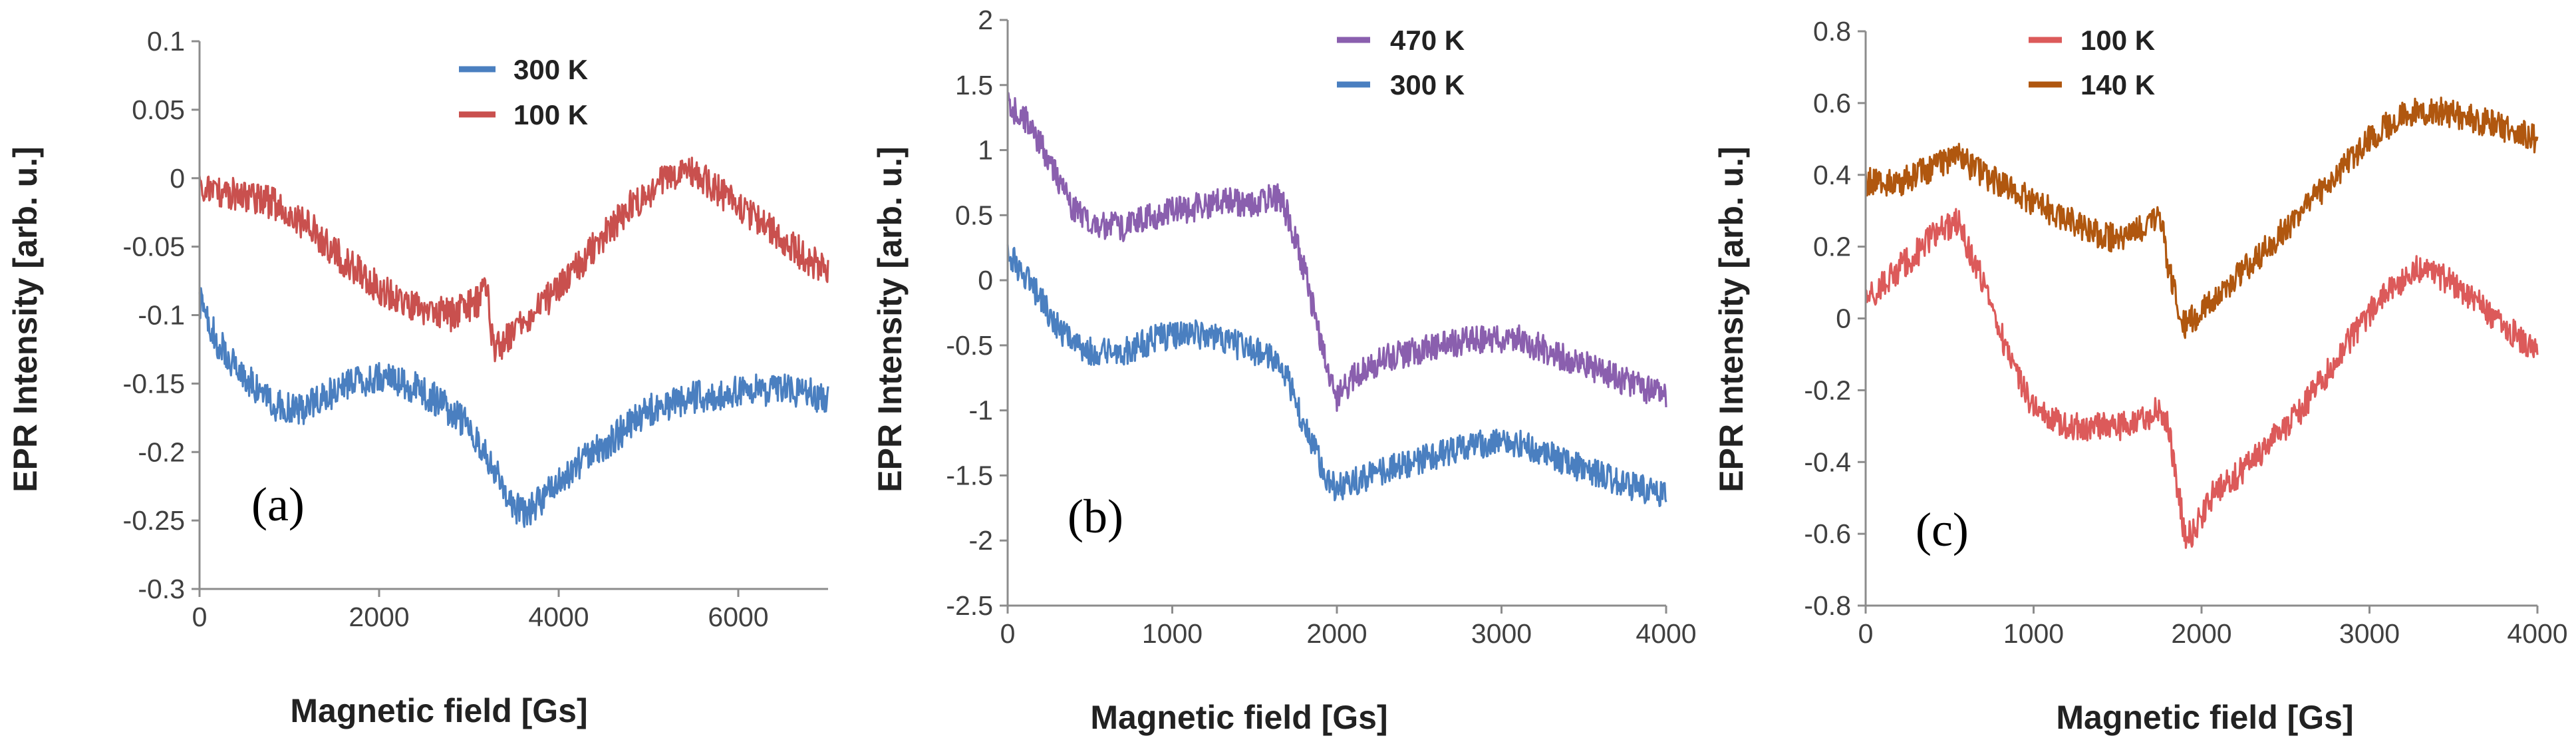  Describe the element at coordinates (200, 617) in the screenshot. I see `chart-a-x-tick-label: 0` at that location.